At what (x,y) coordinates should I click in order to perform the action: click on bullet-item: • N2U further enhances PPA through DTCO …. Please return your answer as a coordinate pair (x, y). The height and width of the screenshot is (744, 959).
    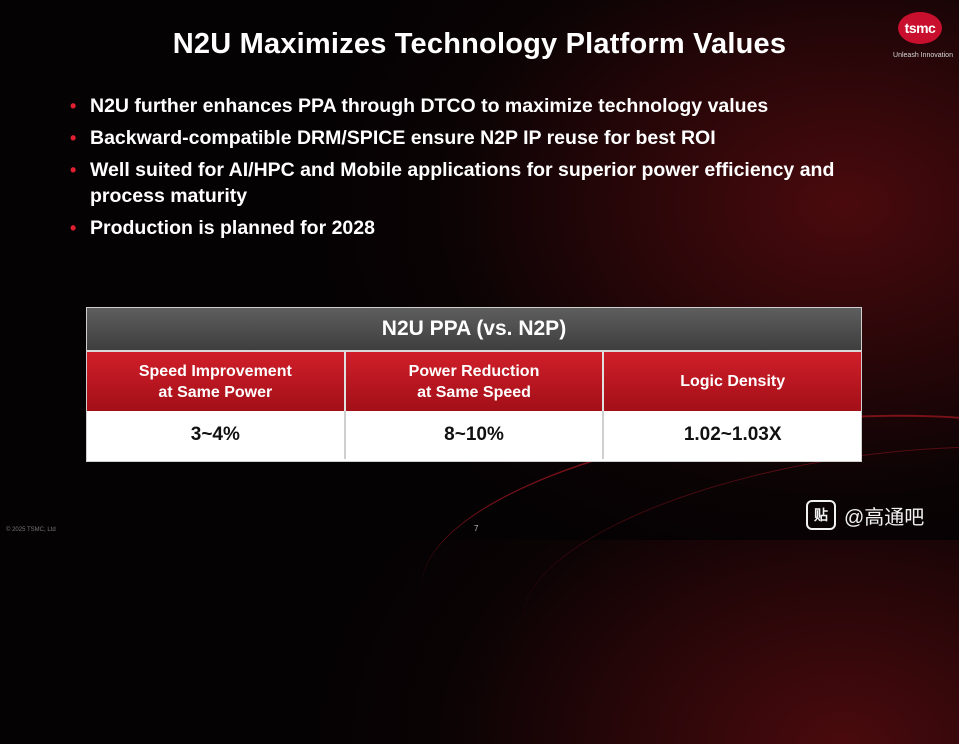
    Looking at the image, I should click on (488, 106).